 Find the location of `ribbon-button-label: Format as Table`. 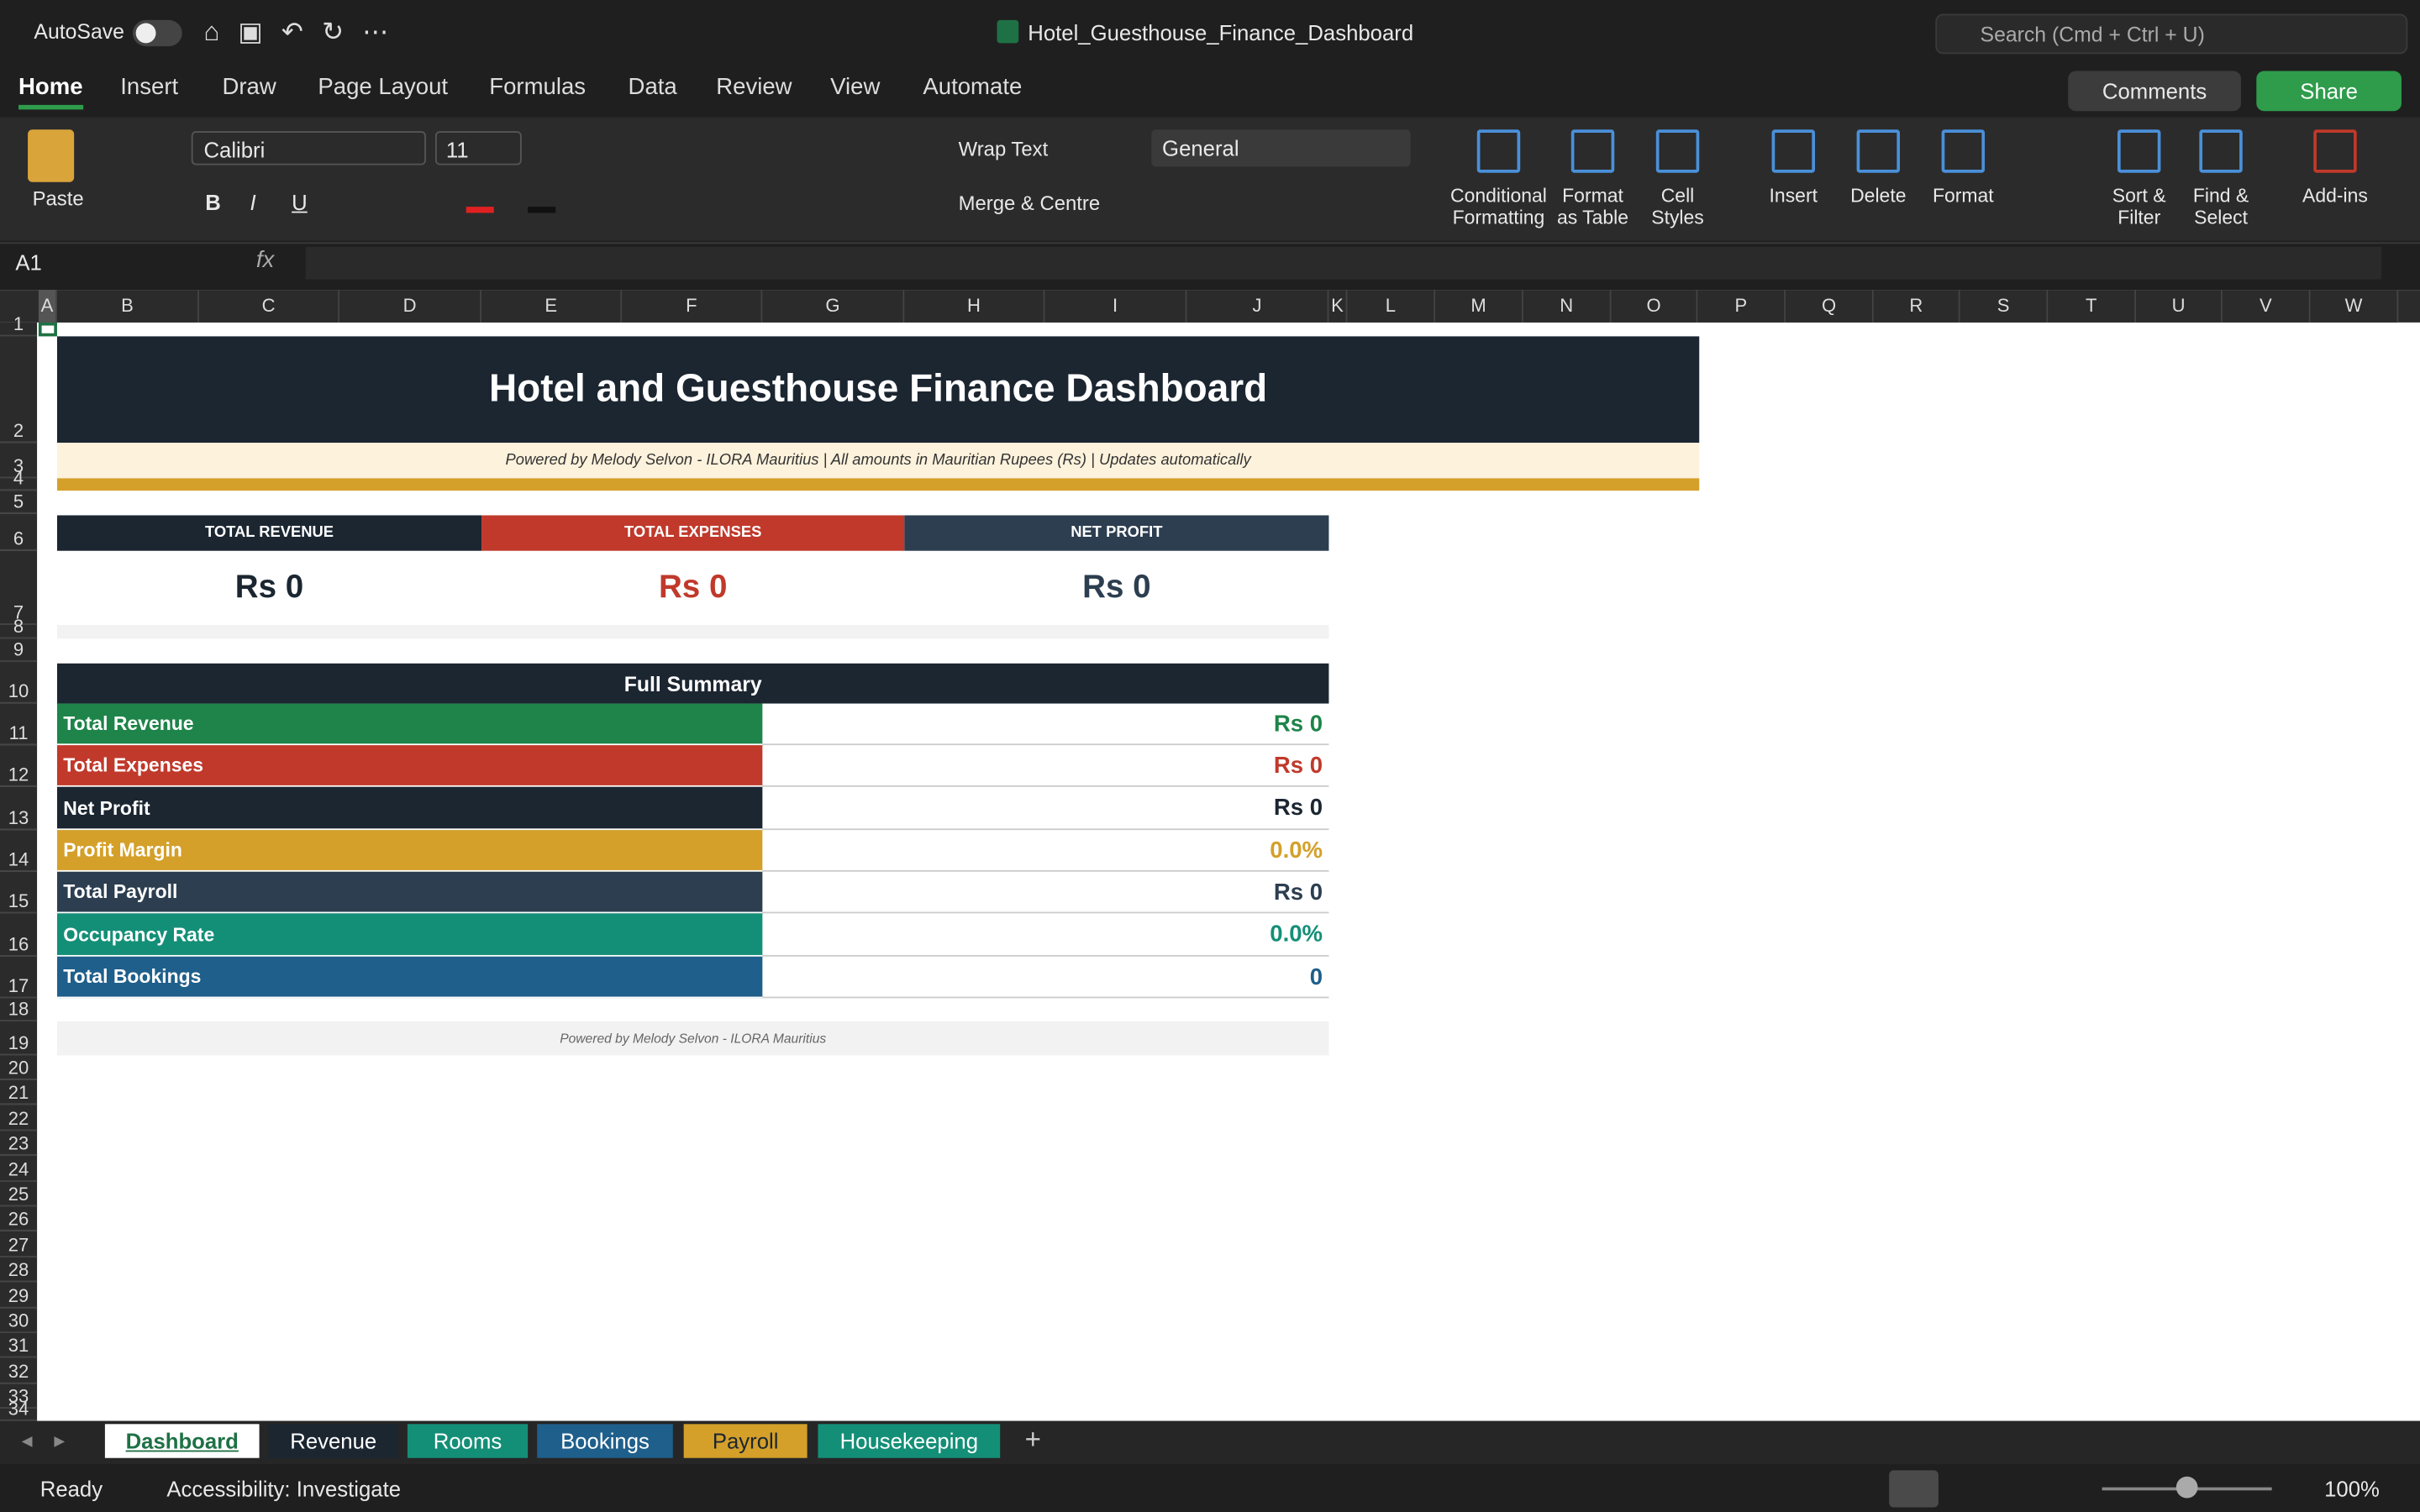

ribbon-button-label: Format as Table is located at coordinates (1592, 206).